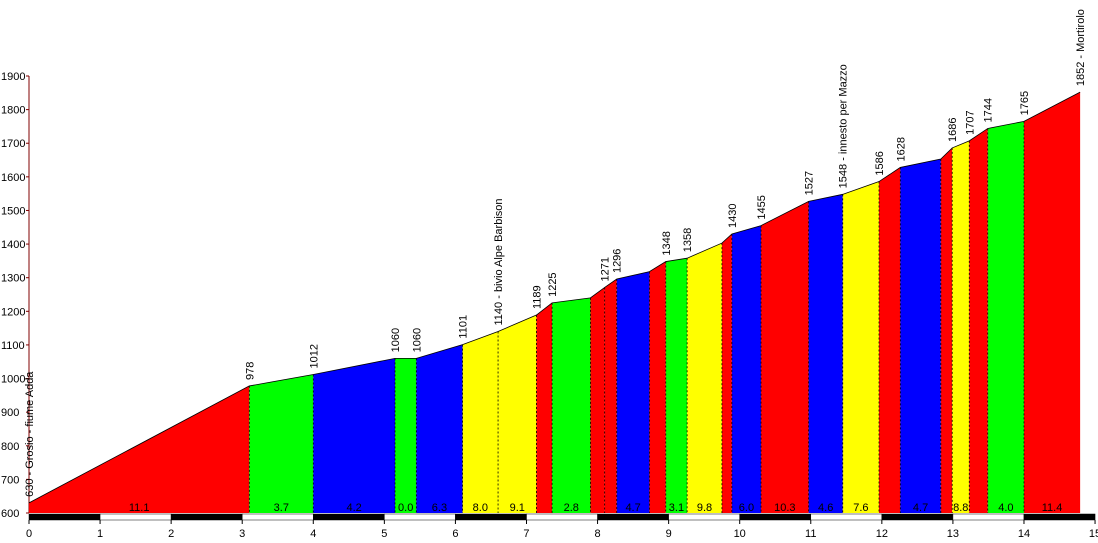  I want to click on elevation-label: 1548 - innesto per Mazzo, so click(844, 126).